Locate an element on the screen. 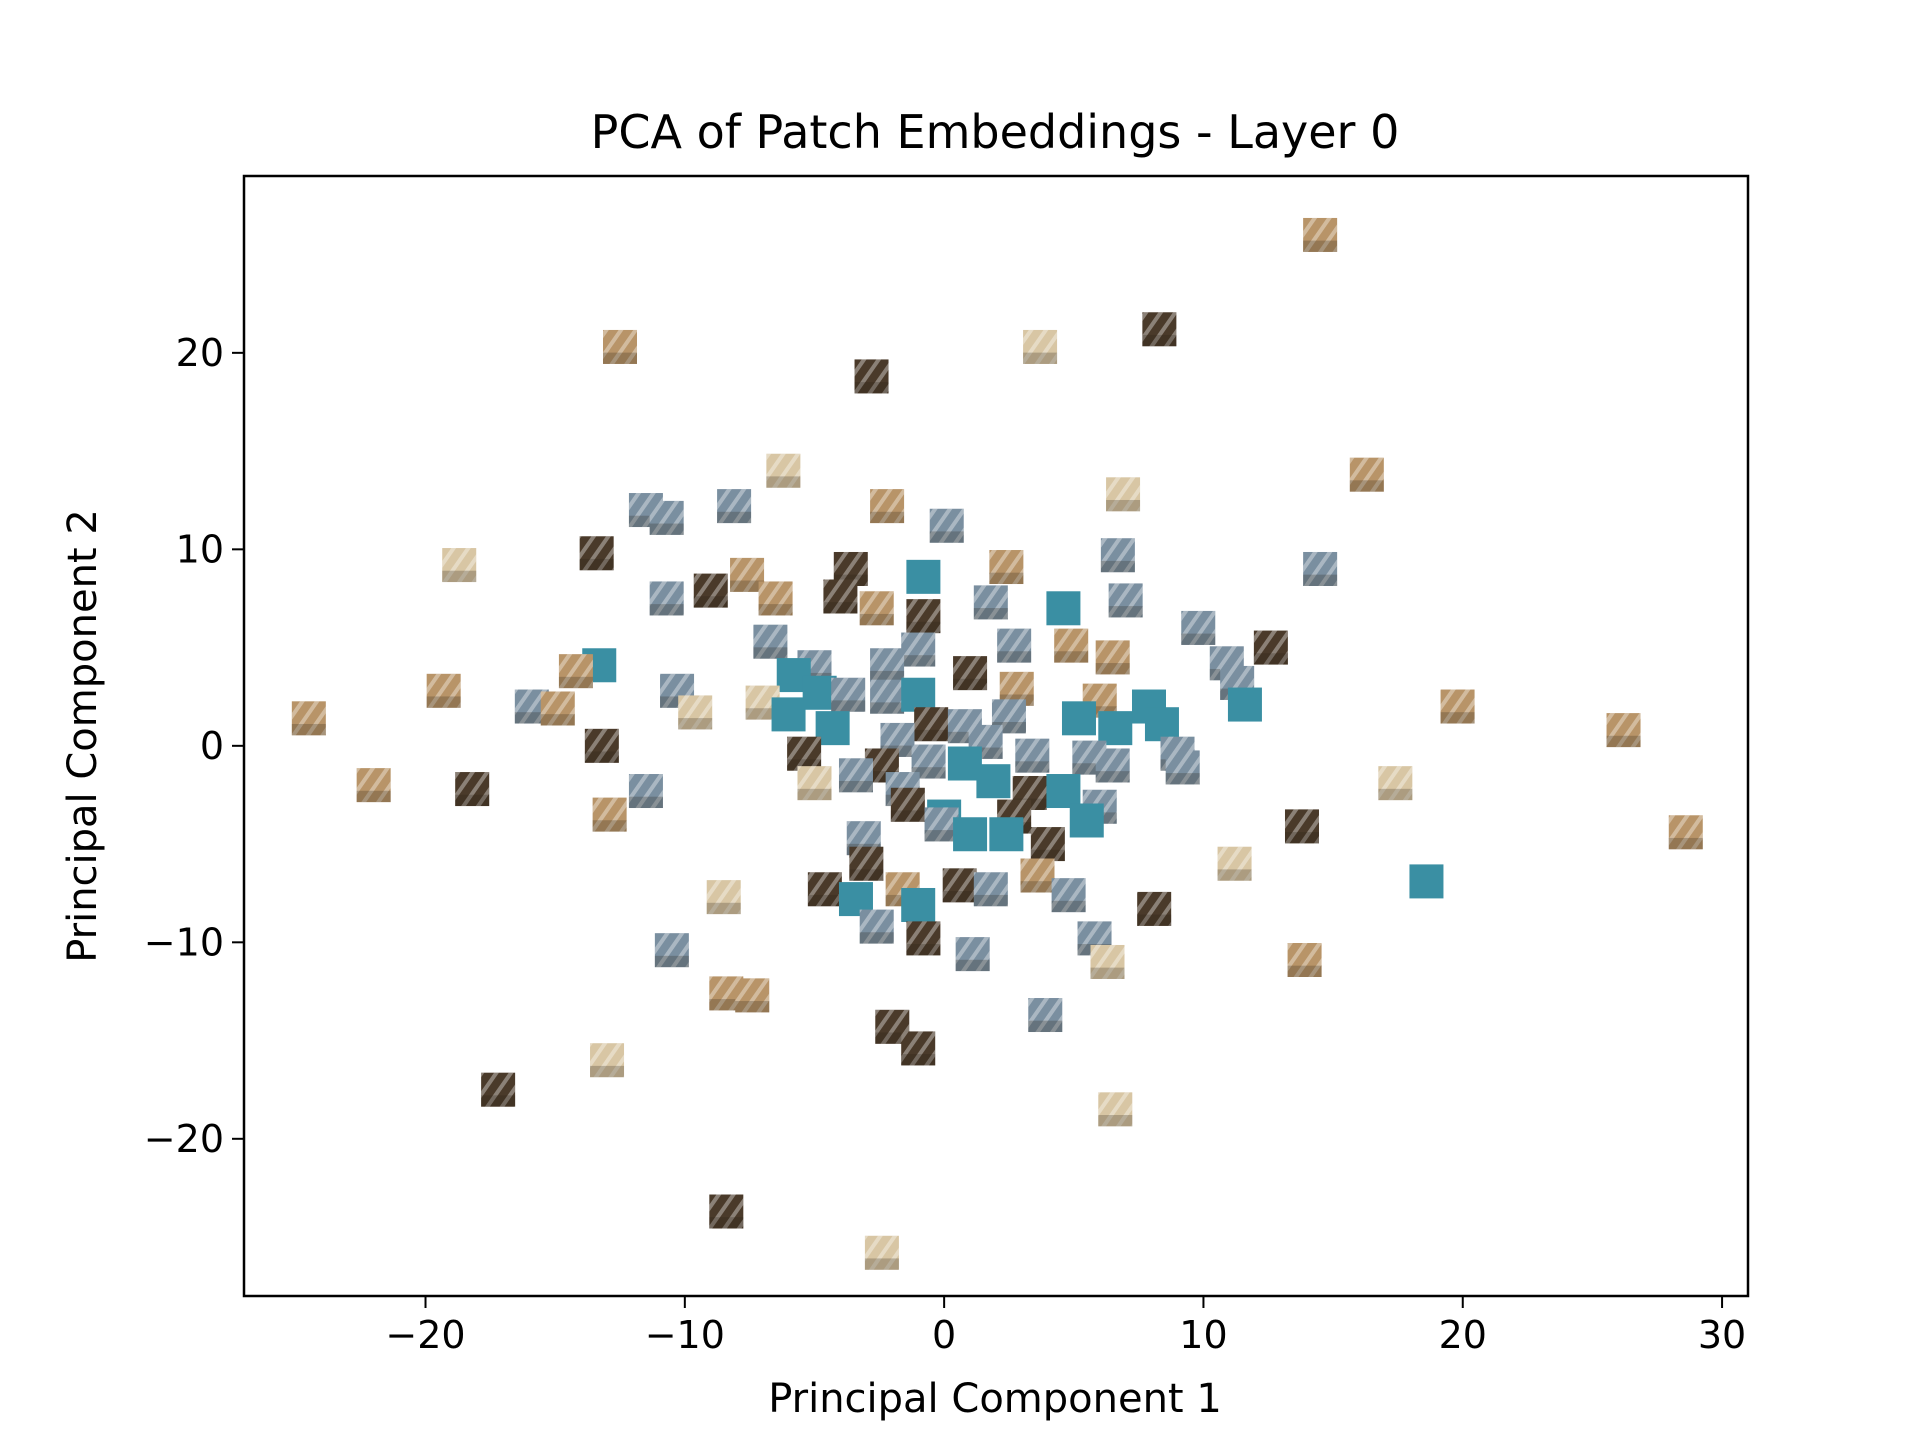  y-tick-label: 0 is located at coordinates (212, 746).